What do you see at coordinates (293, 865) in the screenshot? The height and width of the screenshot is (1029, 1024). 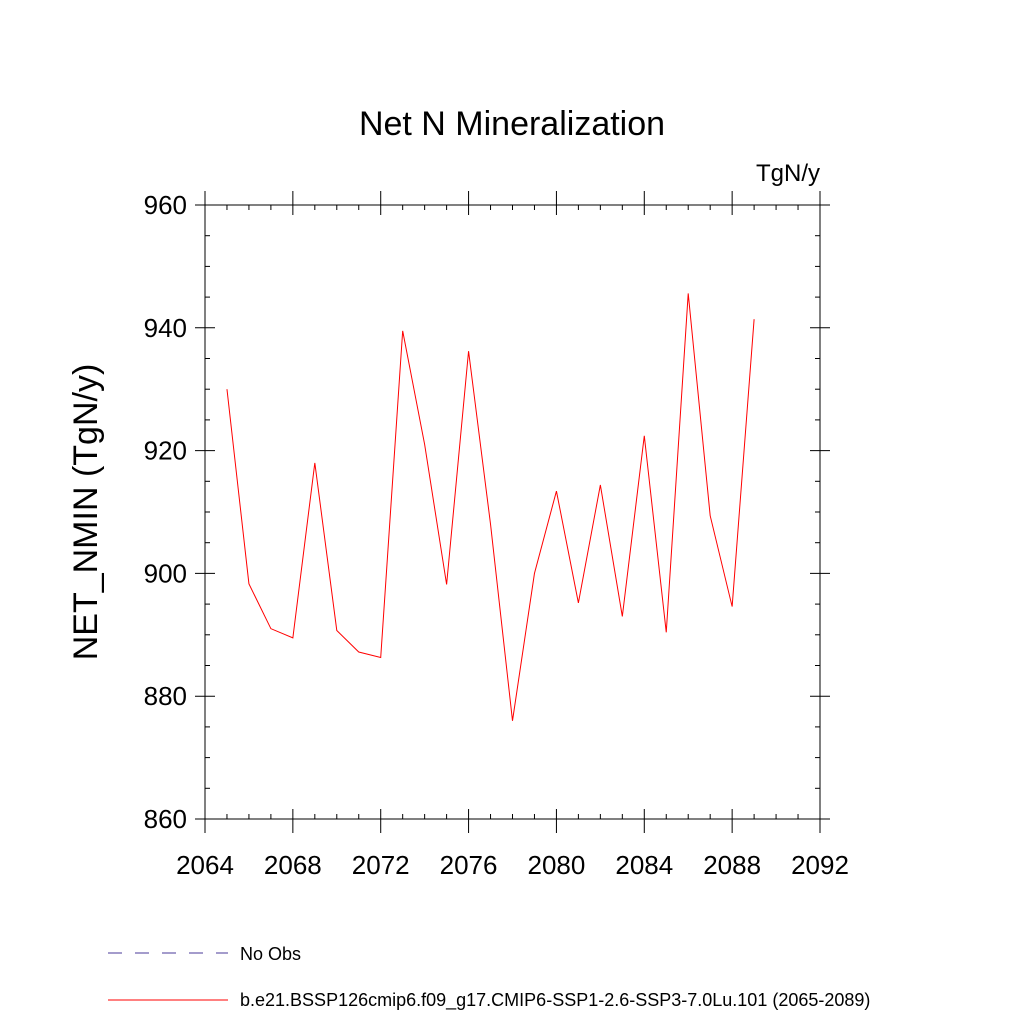 I see `x-tick-label: 2068` at bounding box center [293, 865].